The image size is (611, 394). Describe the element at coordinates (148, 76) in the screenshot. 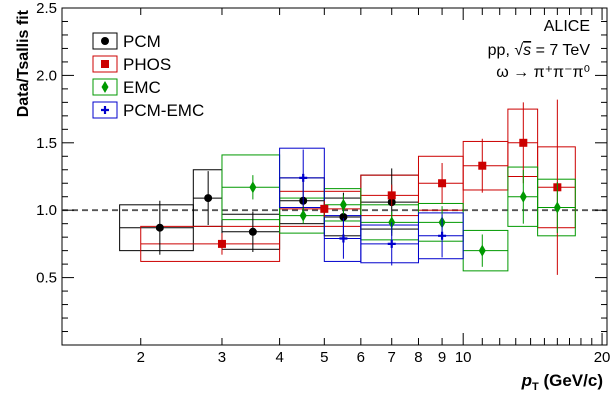

I see `legend: PCM PHOS EMC PCM-EMC` at that location.